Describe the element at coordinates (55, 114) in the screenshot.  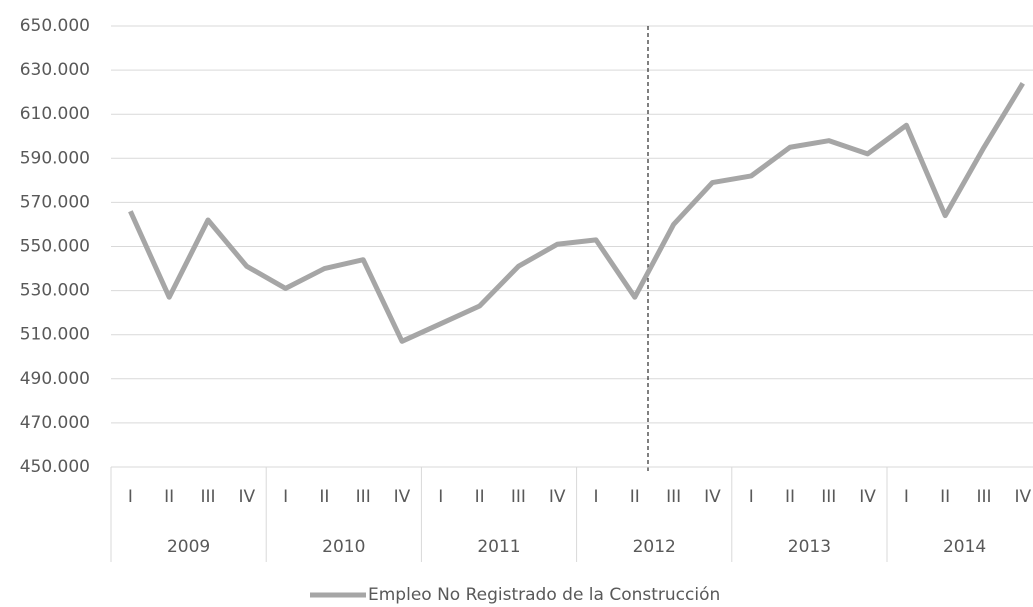
I see `y-tick-label: 610.000` at that location.